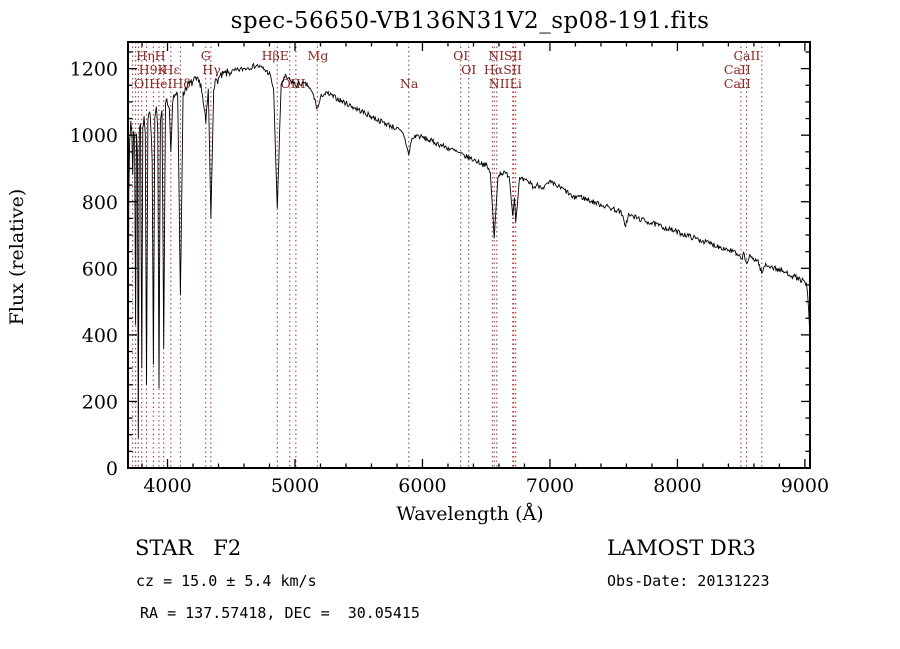 The height and width of the screenshot is (649, 900). I want to click on x-tick-label: 5000, so click(295, 486).